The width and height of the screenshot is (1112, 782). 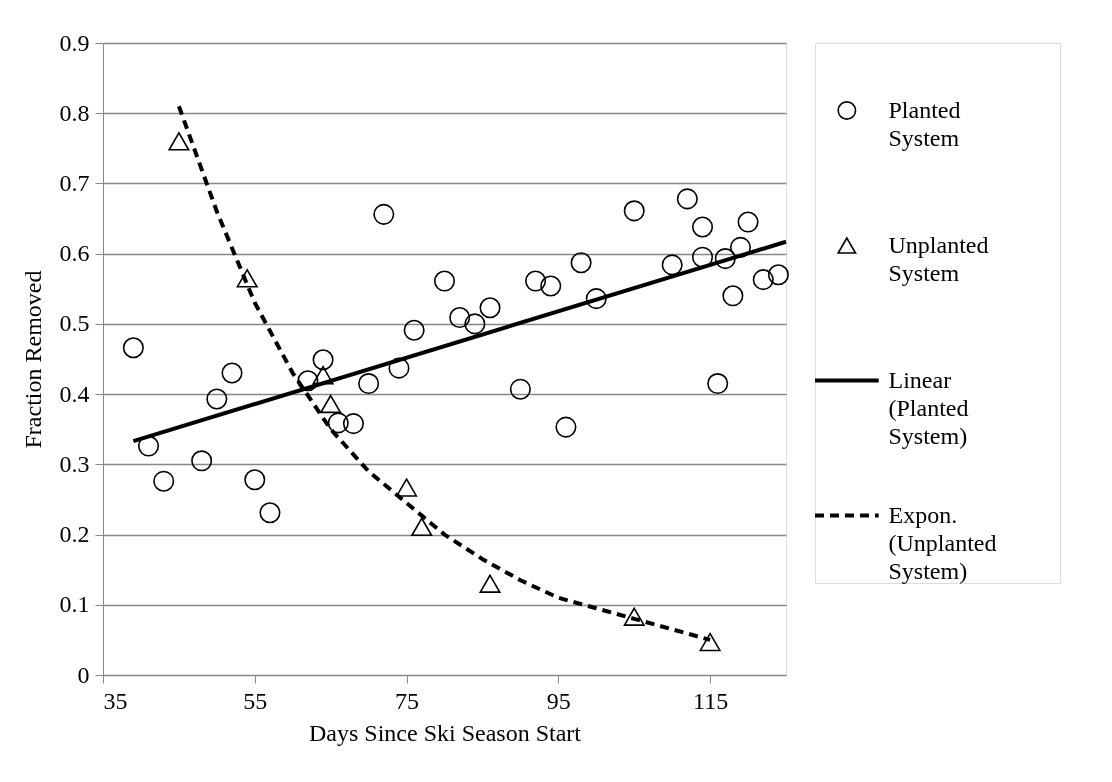 What do you see at coordinates (74, 253) in the screenshot?
I see `y-tick-label: 0.6` at bounding box center [74, 253].